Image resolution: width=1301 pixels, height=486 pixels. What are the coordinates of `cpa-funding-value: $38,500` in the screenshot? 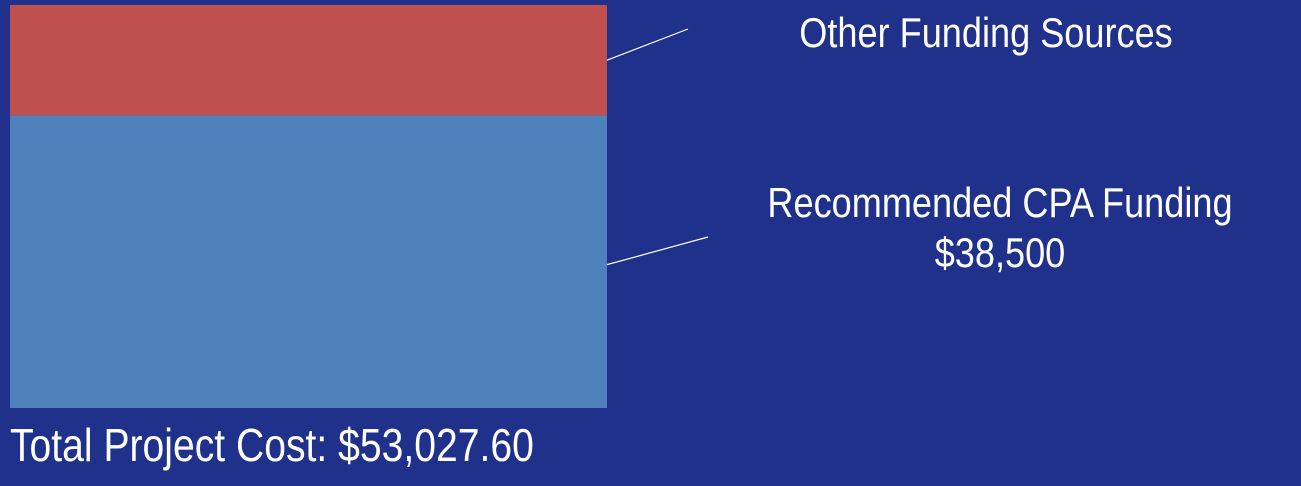 It's located at (1000, 252).